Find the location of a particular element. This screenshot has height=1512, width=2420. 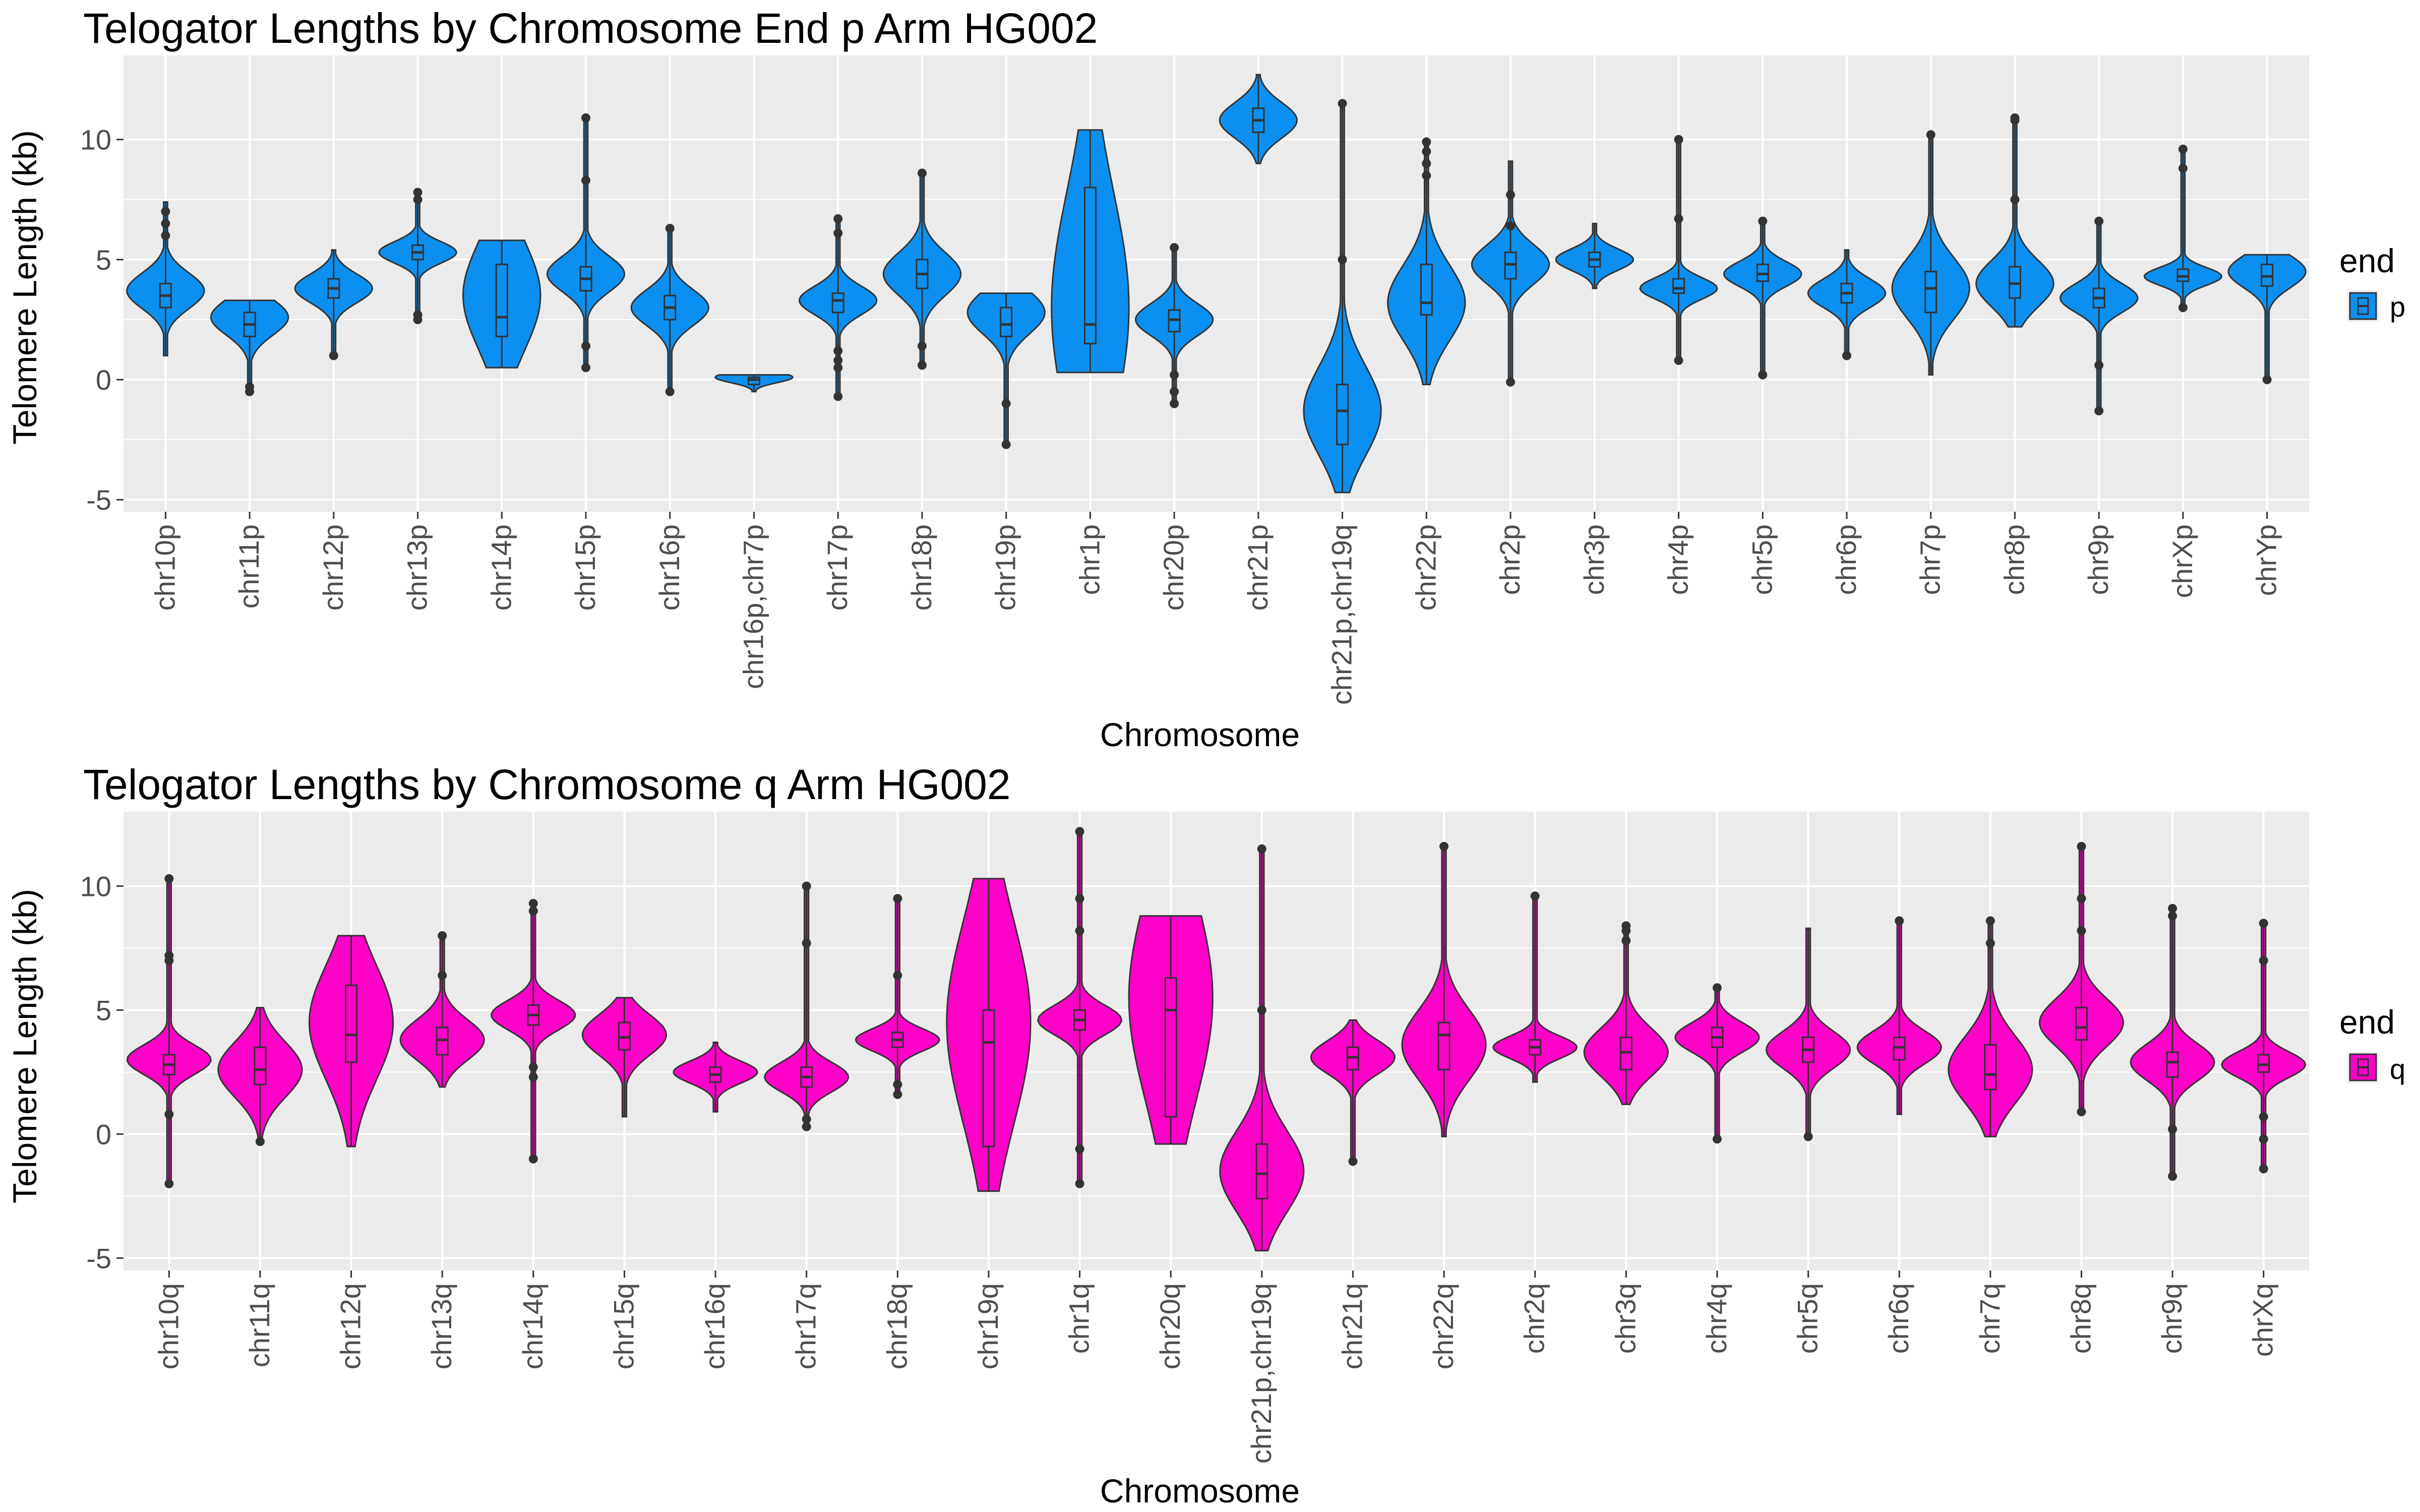

violin-chr6p is located at coordinates (1847, 304).